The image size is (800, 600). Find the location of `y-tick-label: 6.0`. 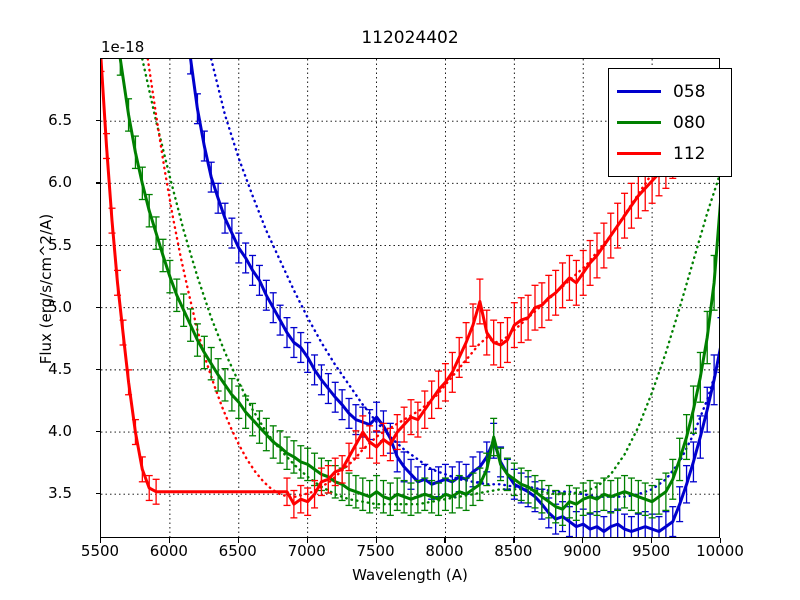

y-tick-label: 6.0 is located at coordinates (60, 182).